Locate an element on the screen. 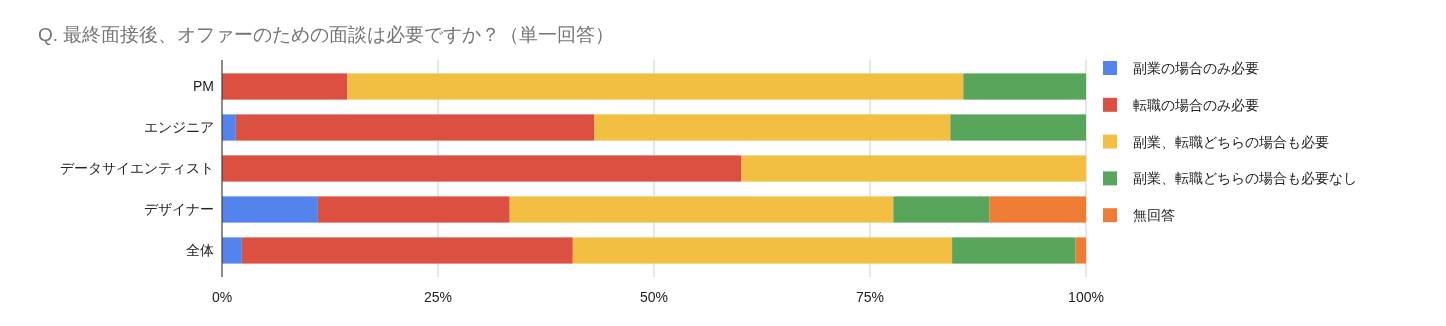 This screenshot has height=326, width=1446. x-tick-label: 50% is located at coordinates (654, 297).